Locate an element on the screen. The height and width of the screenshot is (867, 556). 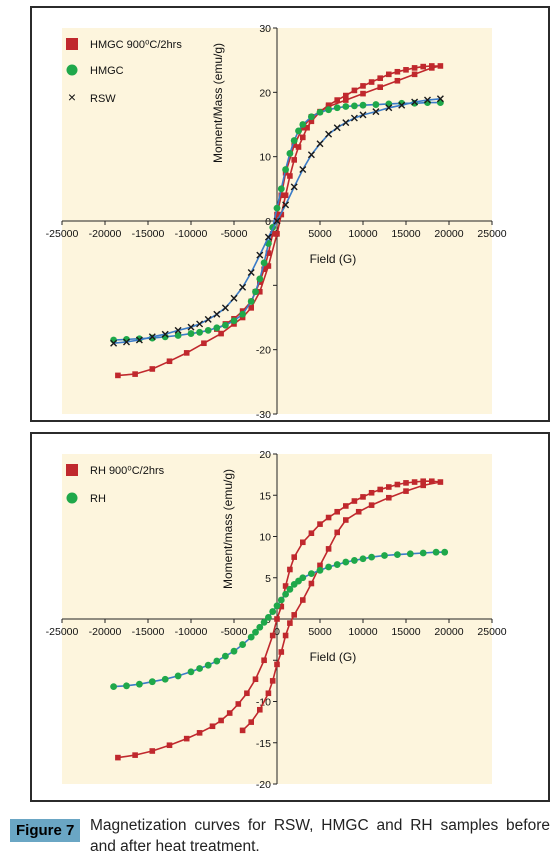
legend-label: HMGC is located at coordinates (107, 71).